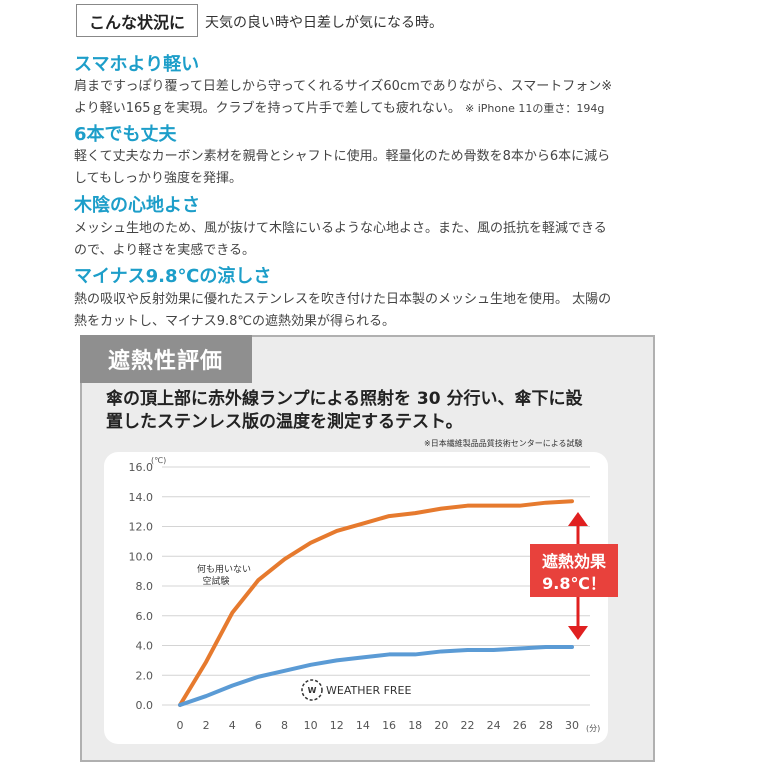 The image size is (765, 764). I want to click on x-tick-label: 20, so click(441, 725).